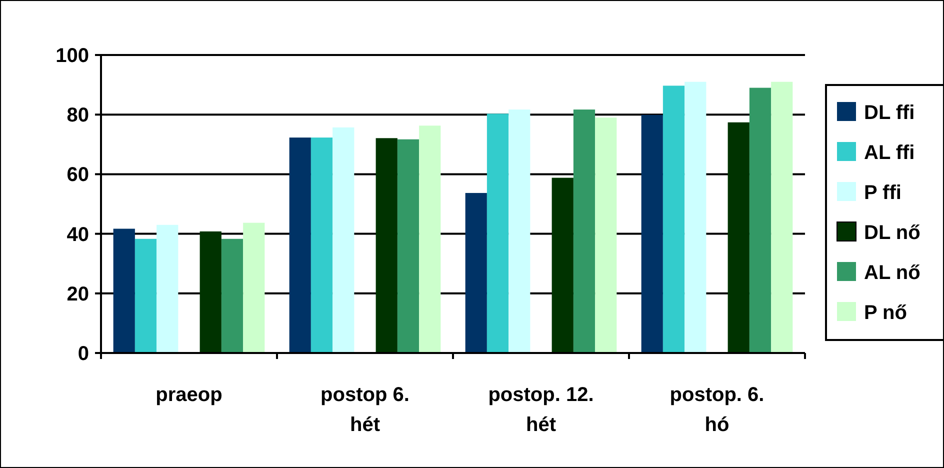  Describe the element at coordinates (189, 395) in the screenshot. I see `x-tick-label: praeop` at that location.